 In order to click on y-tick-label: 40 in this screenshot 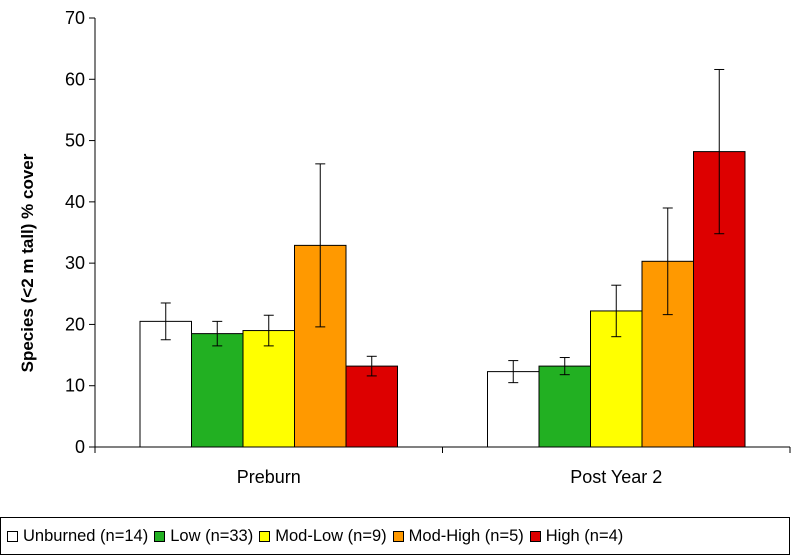, I will do `click(75, 202)`.